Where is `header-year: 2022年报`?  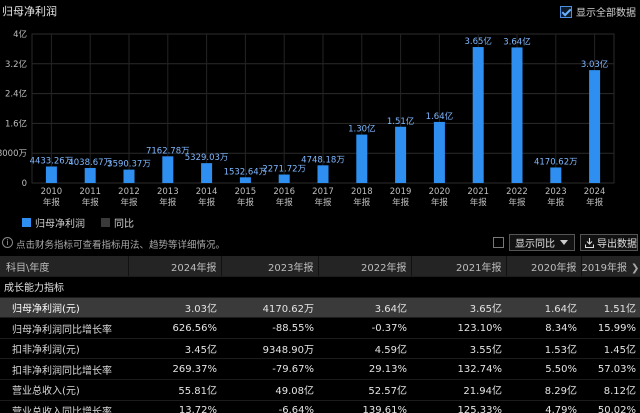
header-year: 2022年报 is located at coordinates (365, 267).